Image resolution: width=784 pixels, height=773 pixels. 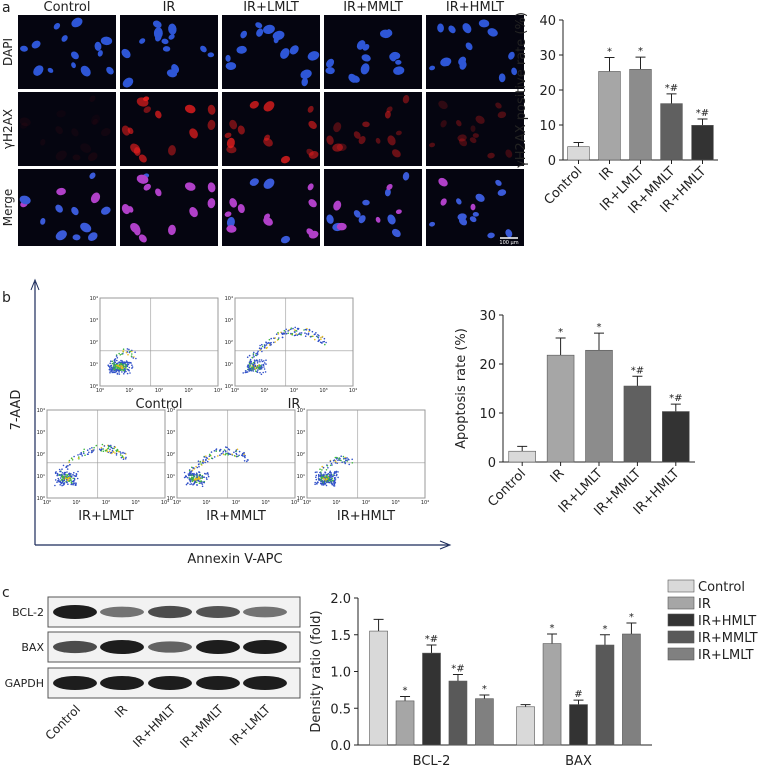 I want to click on flow-tick-label: 10⁰, so click(x=307, y=503).